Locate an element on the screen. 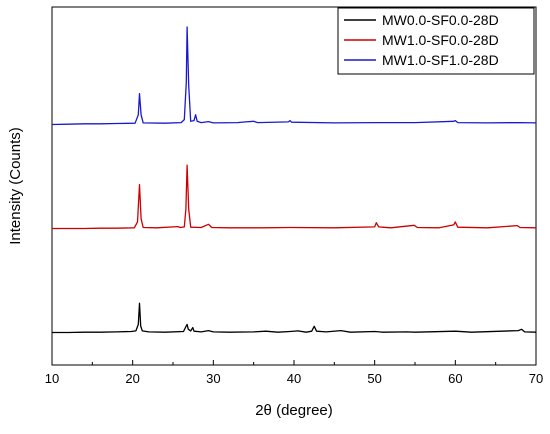 This screenshot has width=550, height=434. x-tick-label: 50 is located at coordinates (374, 378).